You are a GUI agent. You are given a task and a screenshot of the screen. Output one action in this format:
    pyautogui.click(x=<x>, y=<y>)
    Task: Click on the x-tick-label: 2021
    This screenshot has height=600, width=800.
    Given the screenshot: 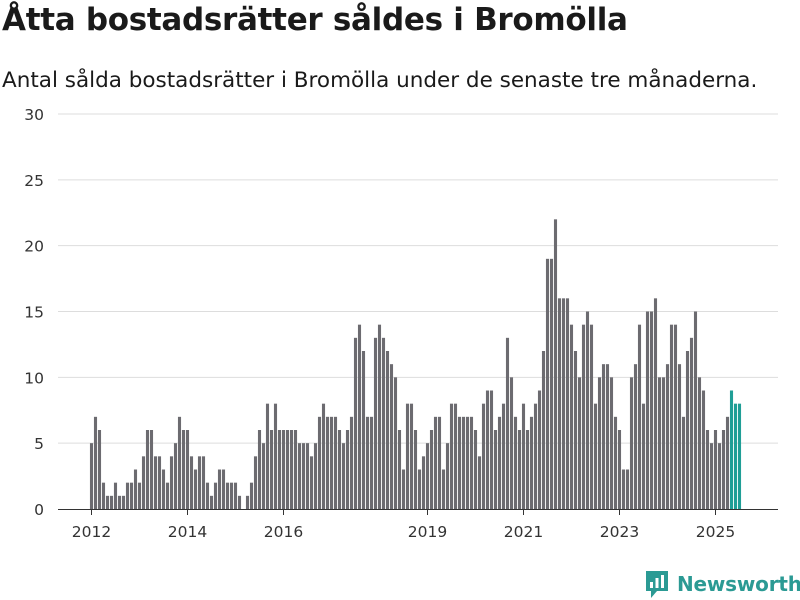 What is the action you would take?
    pyautogui.click(x=523, y=532)
    